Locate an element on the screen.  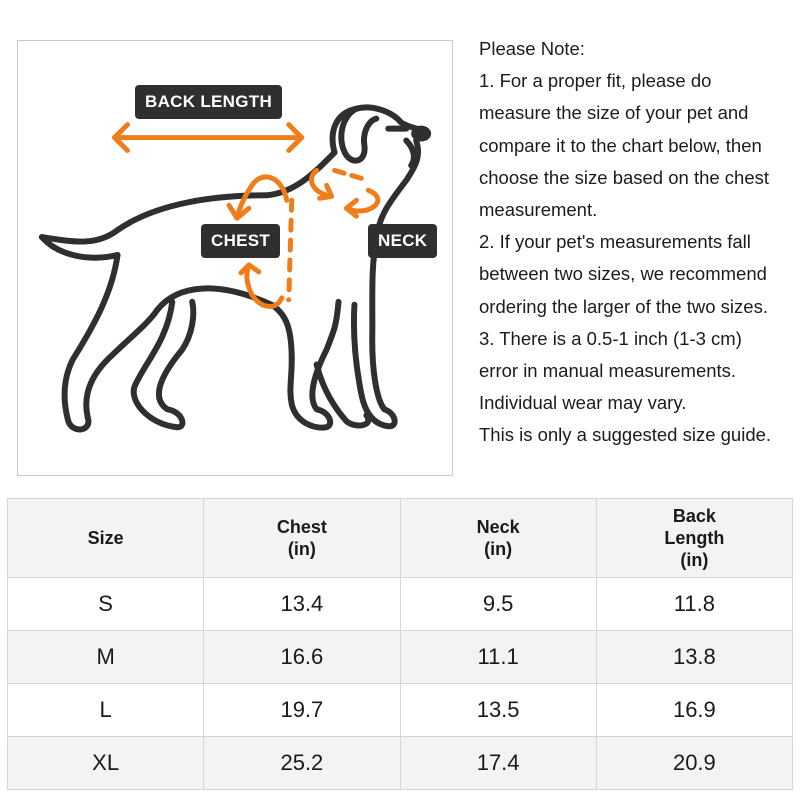
cell-chest: 16.6 is located at coordinates (302, 657).